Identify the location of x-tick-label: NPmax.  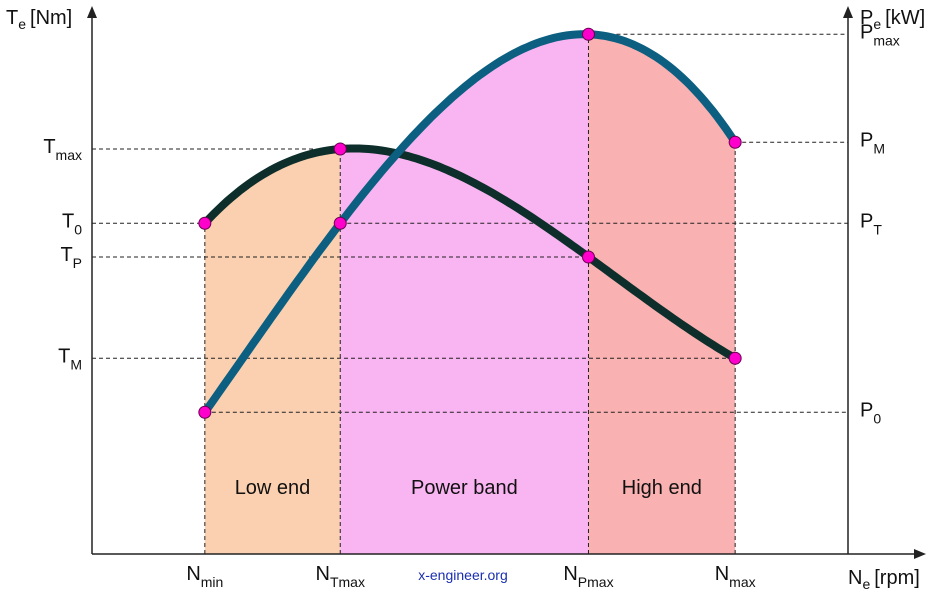
(588, 576).